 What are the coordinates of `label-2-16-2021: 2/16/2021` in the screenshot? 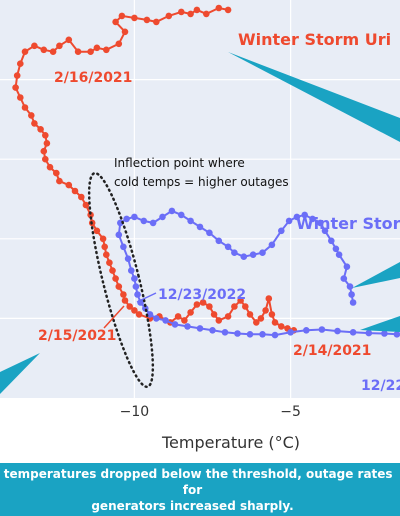 It's located at (93, 78).